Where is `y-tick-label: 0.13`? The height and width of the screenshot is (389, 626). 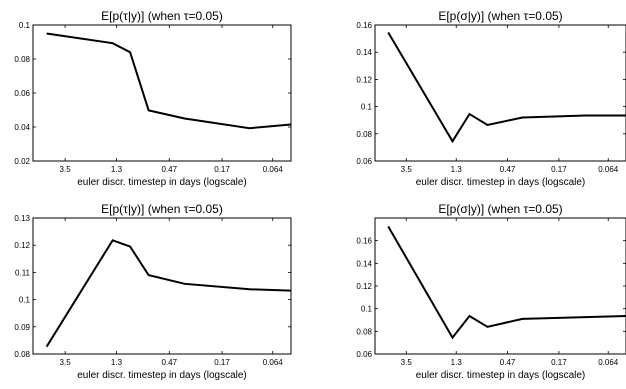 y-tick-label: 0.13 is located at coordinates (22, 218).